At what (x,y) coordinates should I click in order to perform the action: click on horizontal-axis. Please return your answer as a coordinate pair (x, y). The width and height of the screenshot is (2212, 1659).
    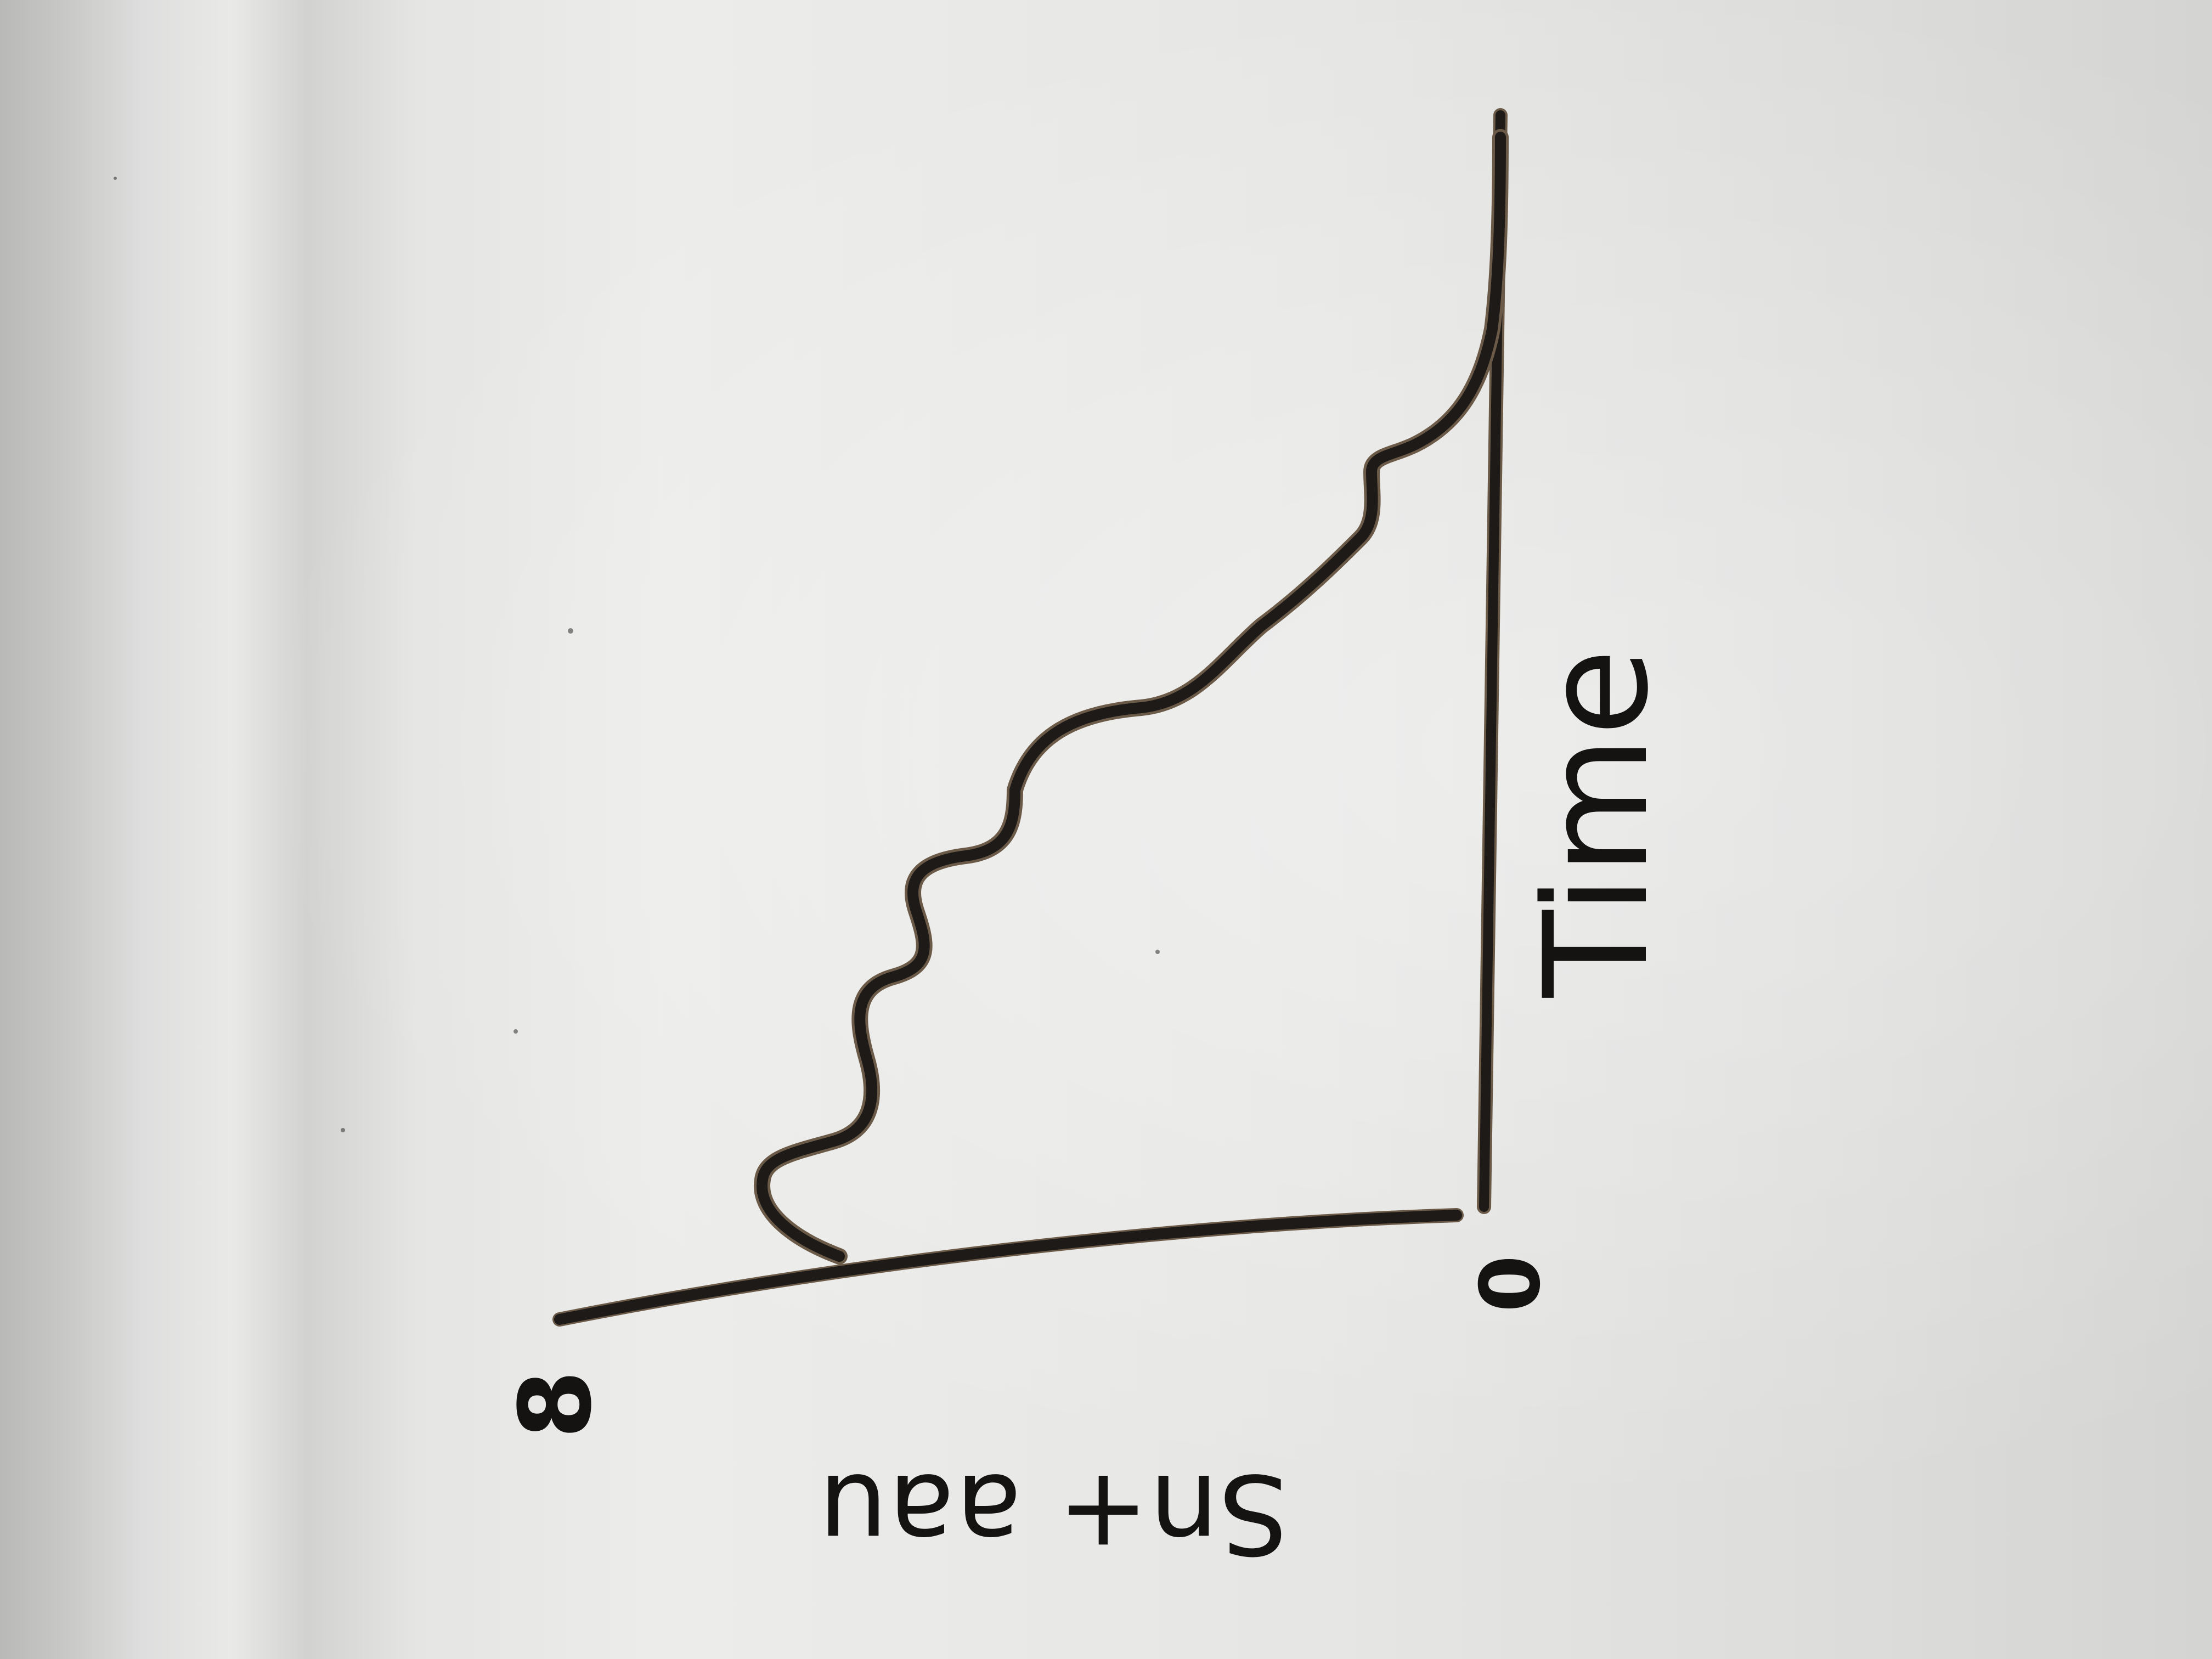
    Looking at the image, I should click on (1008, 1267).